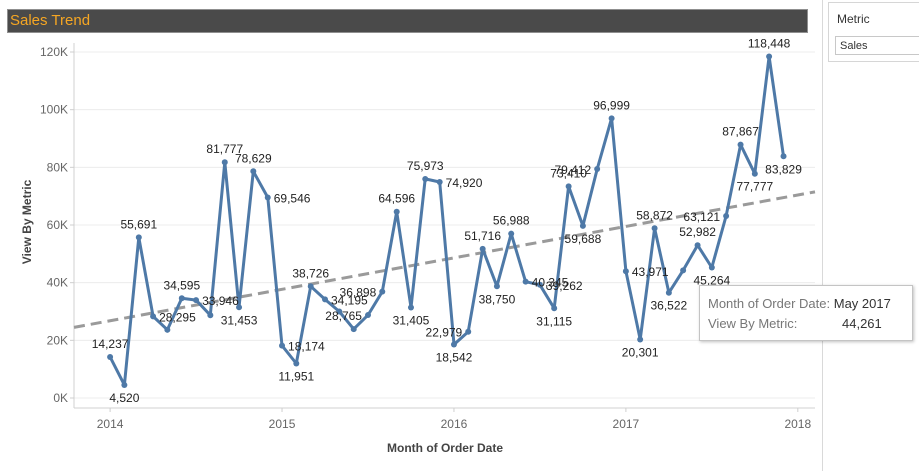  Describe the element at coordinates (482, 236) in the screenshot. I see `data-label: 51,716` at that location.